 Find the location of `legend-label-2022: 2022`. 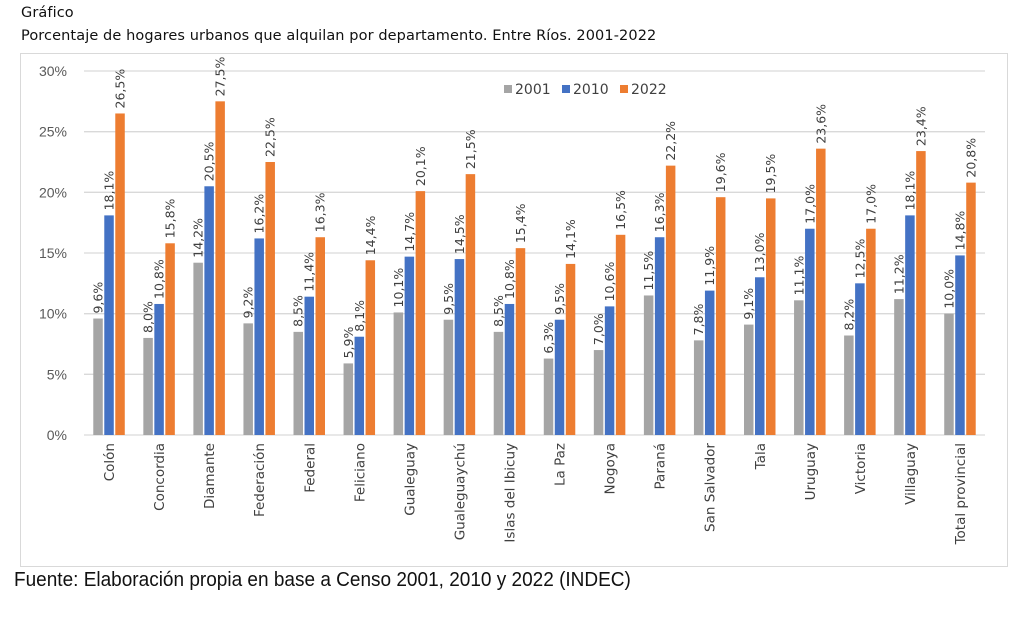

legend-label-2022: 2022 is located at coordinates (649, 90).